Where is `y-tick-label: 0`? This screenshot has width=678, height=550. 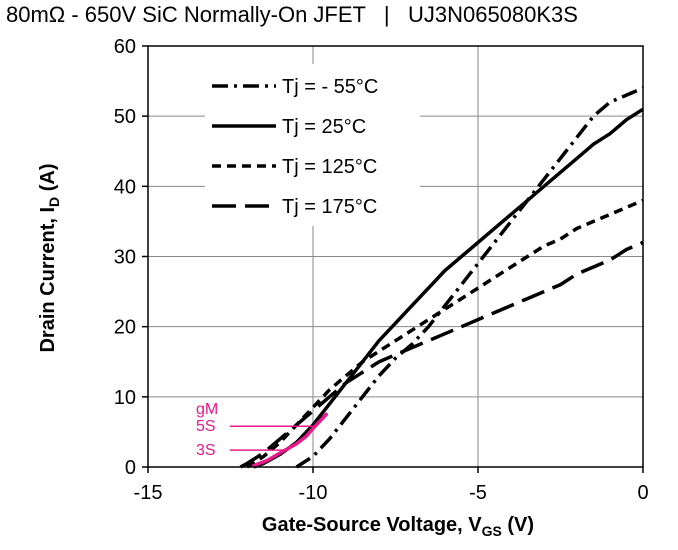 y-tick-label: 0 is located at coordinates (130, 468).